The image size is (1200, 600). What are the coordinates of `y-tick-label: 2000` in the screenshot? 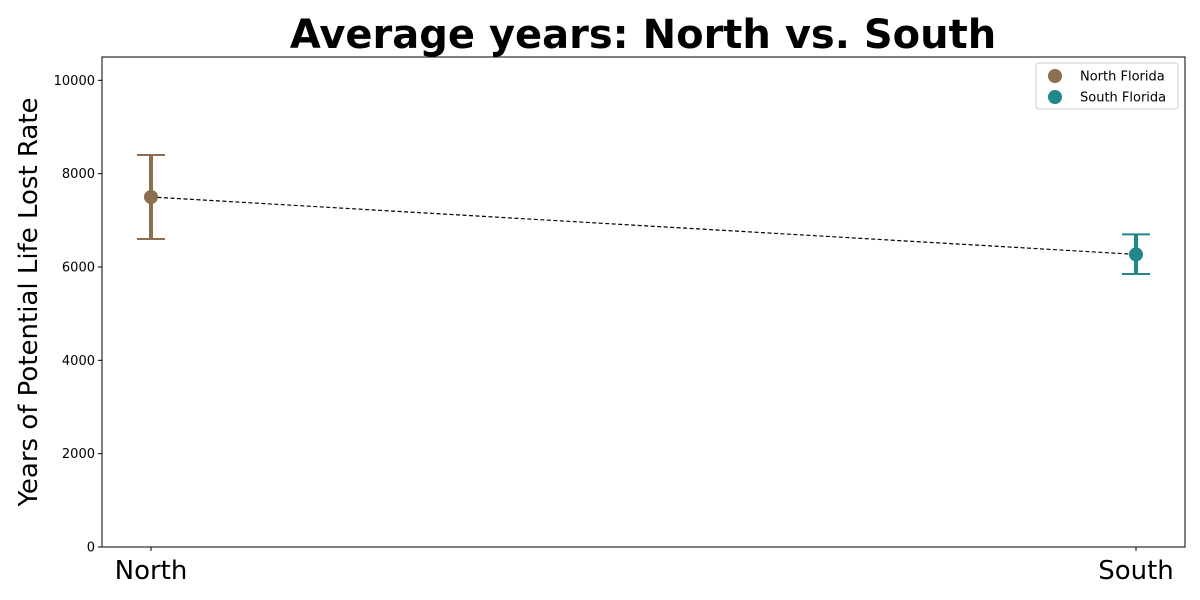 It's located at (78, 454).